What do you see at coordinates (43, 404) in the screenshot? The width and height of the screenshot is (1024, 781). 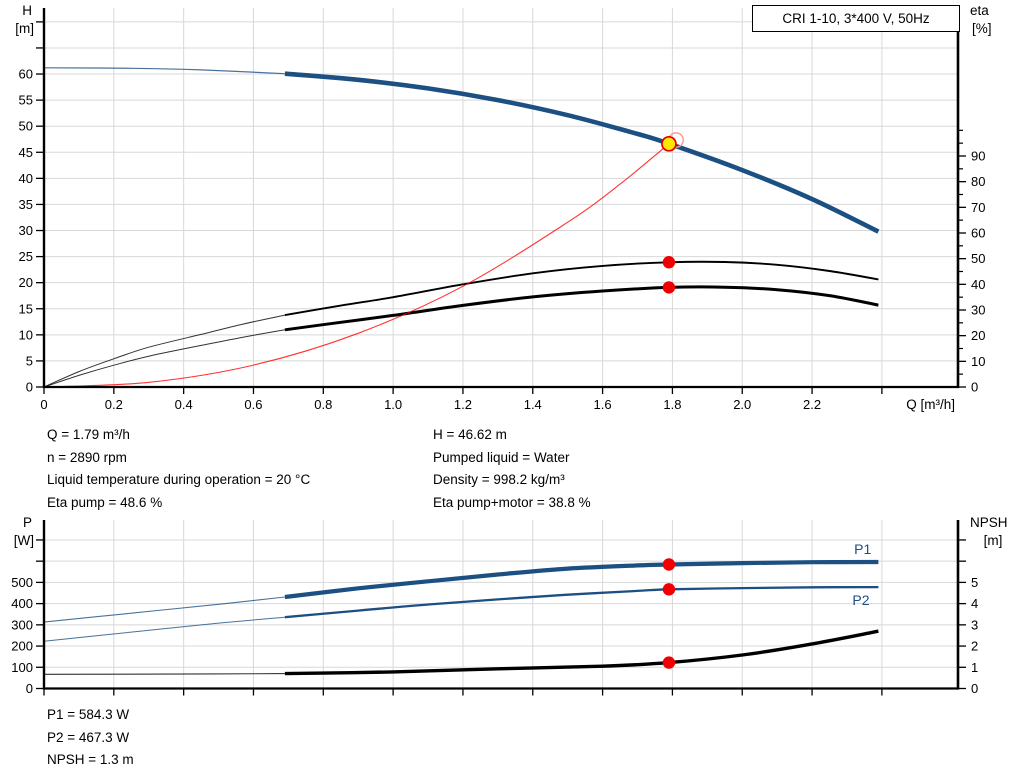 I see `tick-label-x: 0` at bounding box center [43, 404].